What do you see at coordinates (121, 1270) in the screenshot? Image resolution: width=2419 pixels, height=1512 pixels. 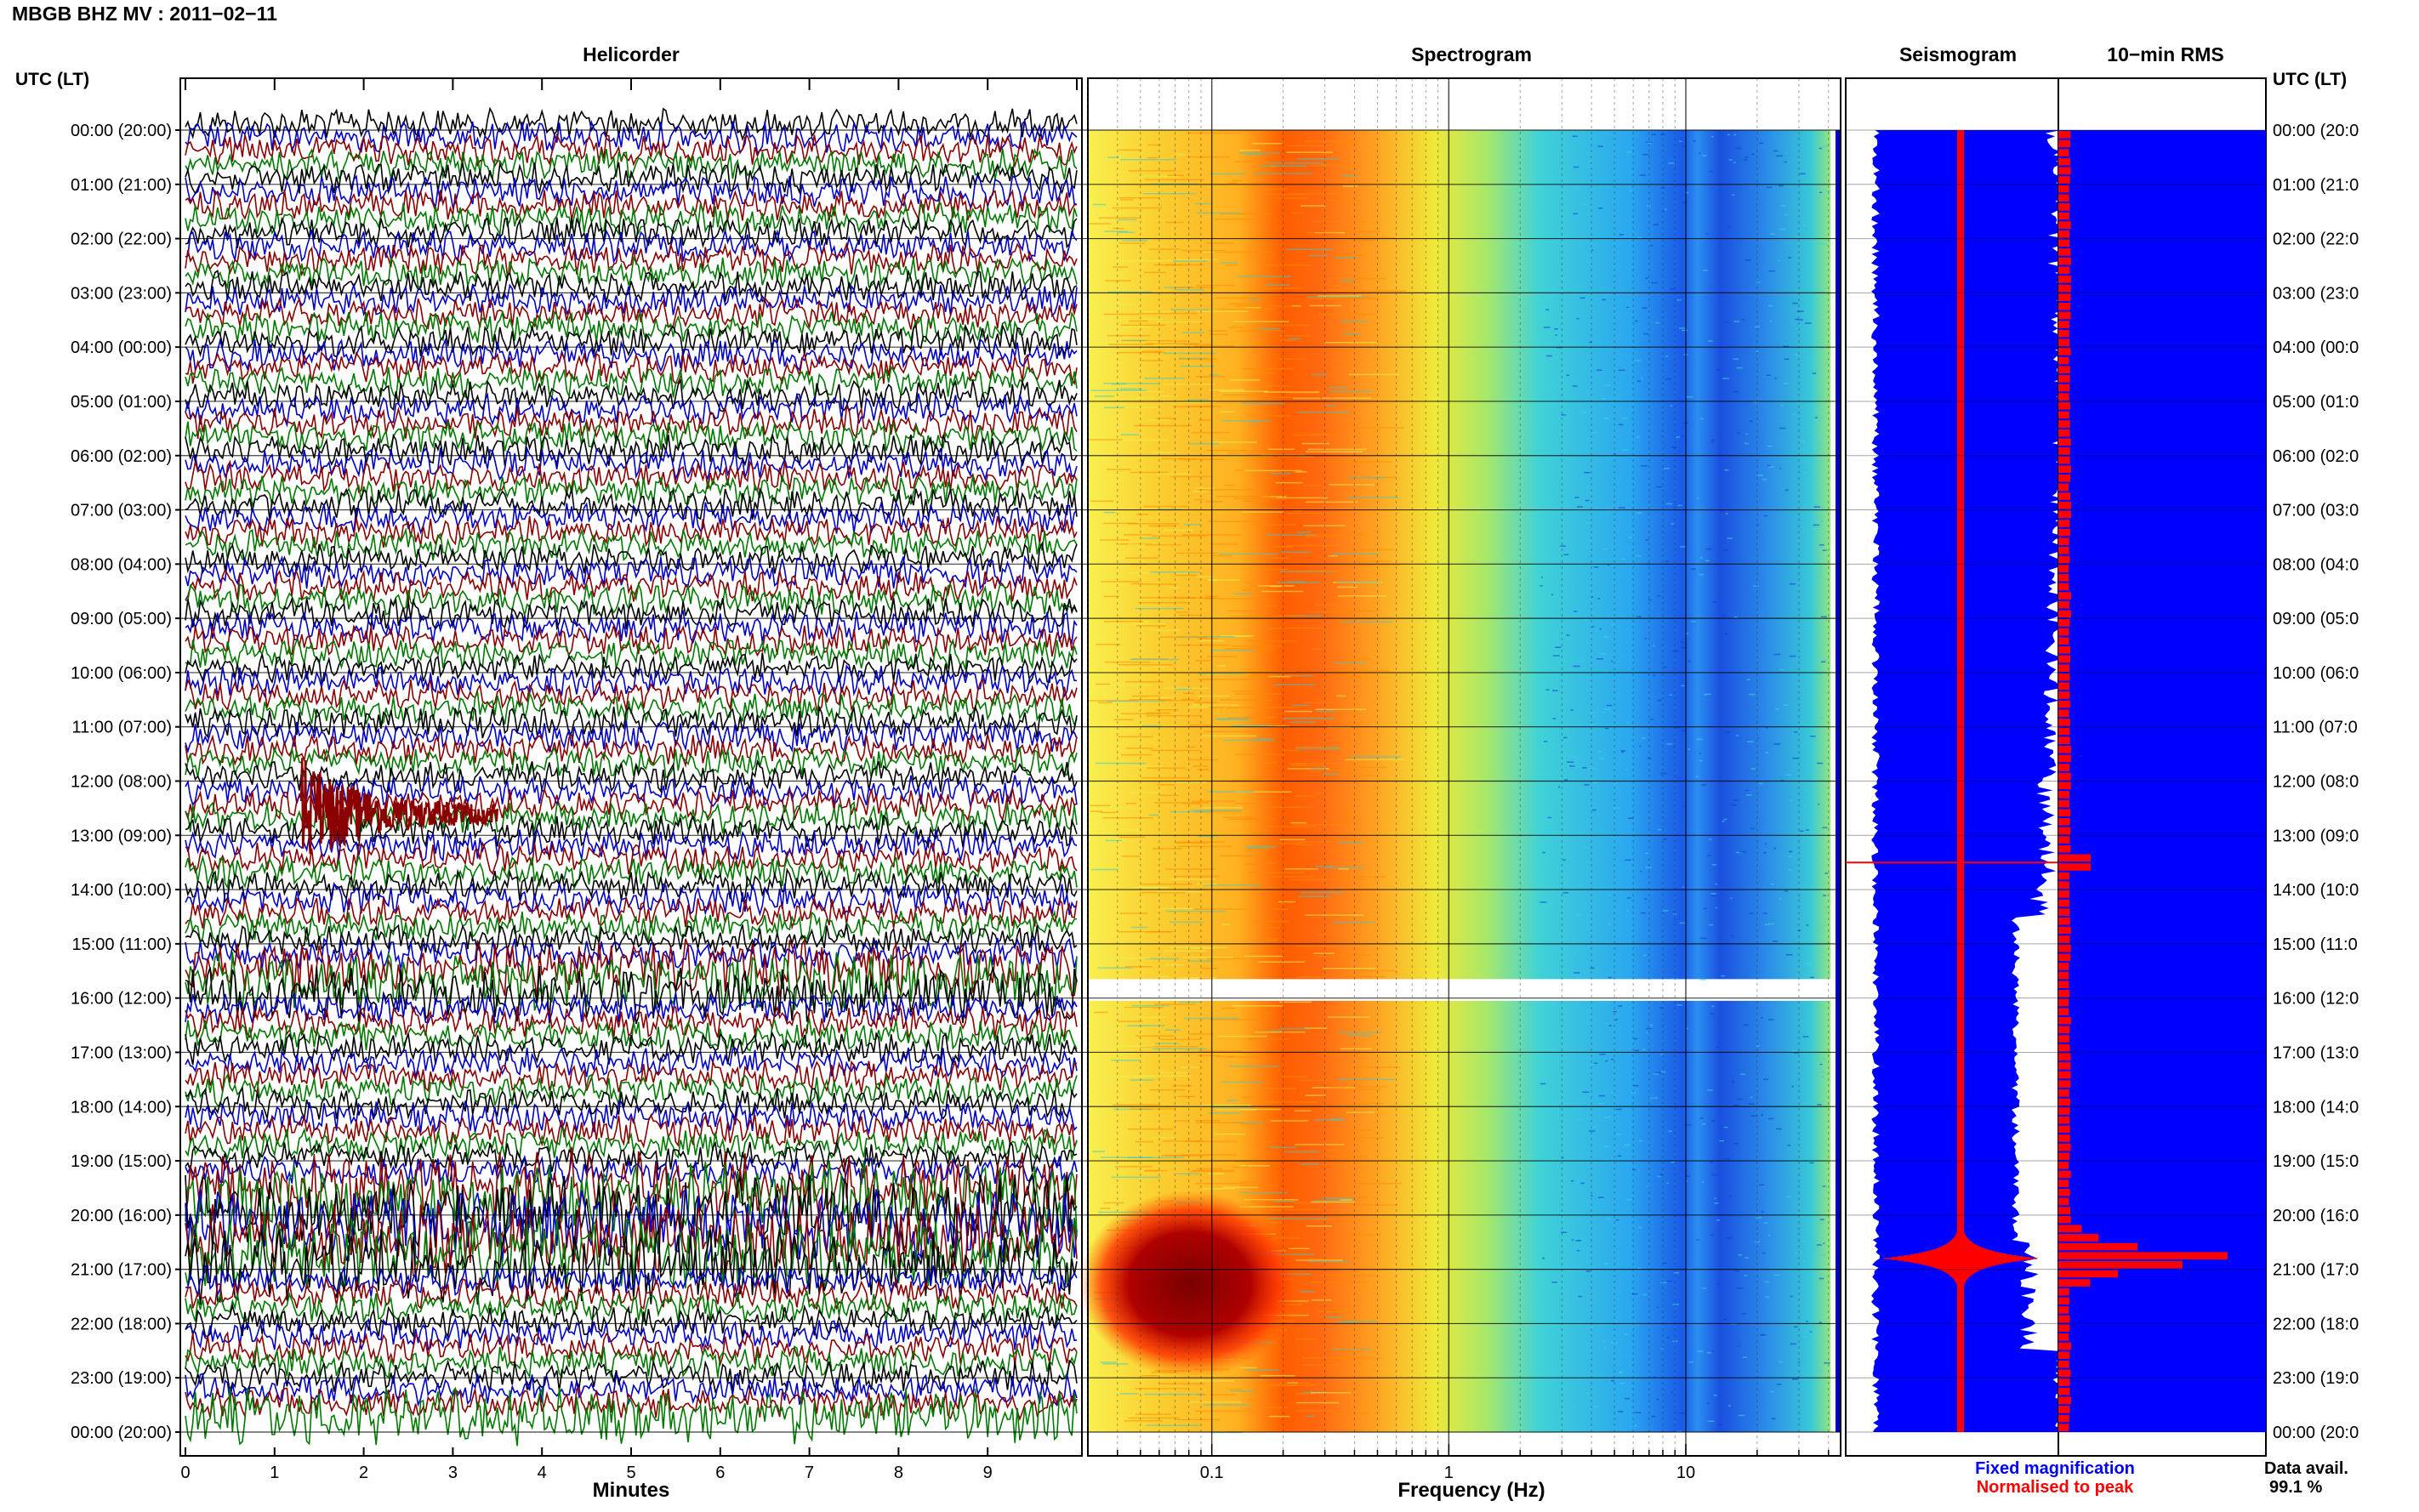 I see `time-label-left: 21:00 (17:00)` at bounding box center [121, 1270].